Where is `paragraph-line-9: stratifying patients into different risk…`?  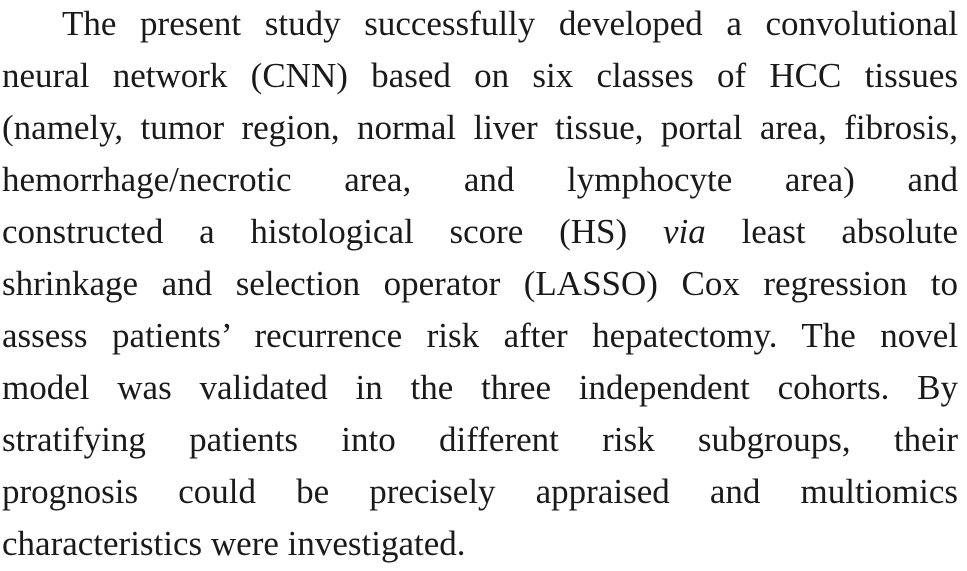 paragraph-line-9: stratifying patients into different risk… is located at coordinates (480, 439).